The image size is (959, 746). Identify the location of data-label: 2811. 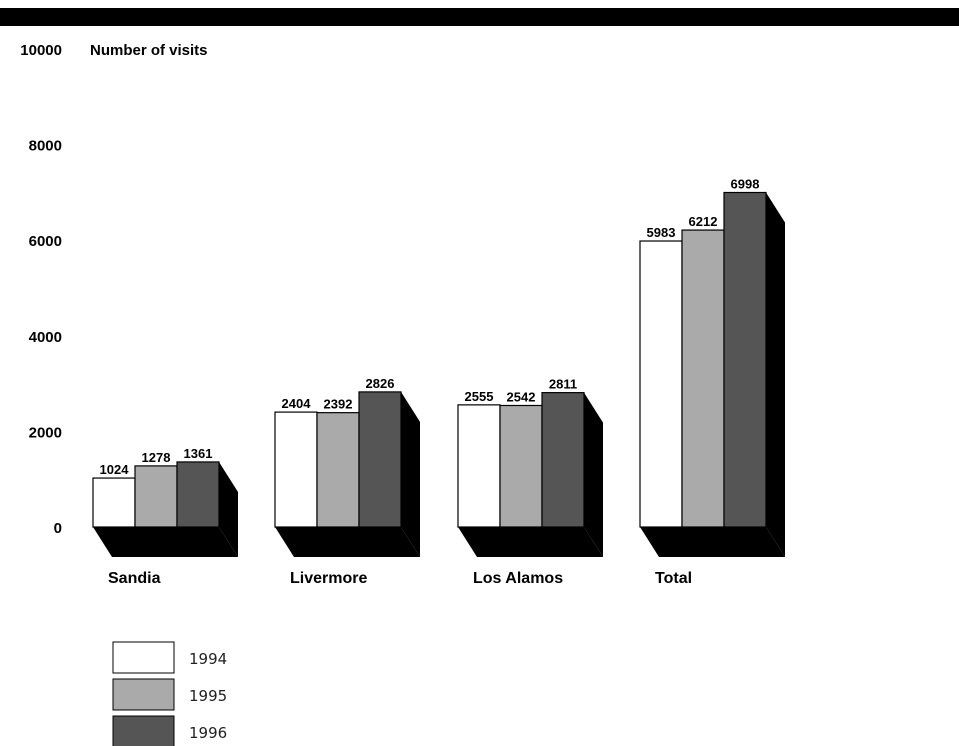
(563, 384).